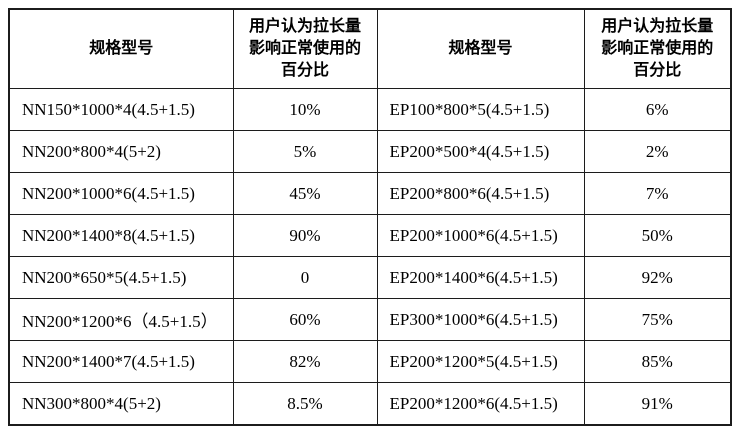 The image size is (739, 439). What do you see at coordinates (480, 109) in the screenshot?
I see `spec-model-cell-right: EP100*800*5(4.5+1.5)` at bounding box center [480, 109].